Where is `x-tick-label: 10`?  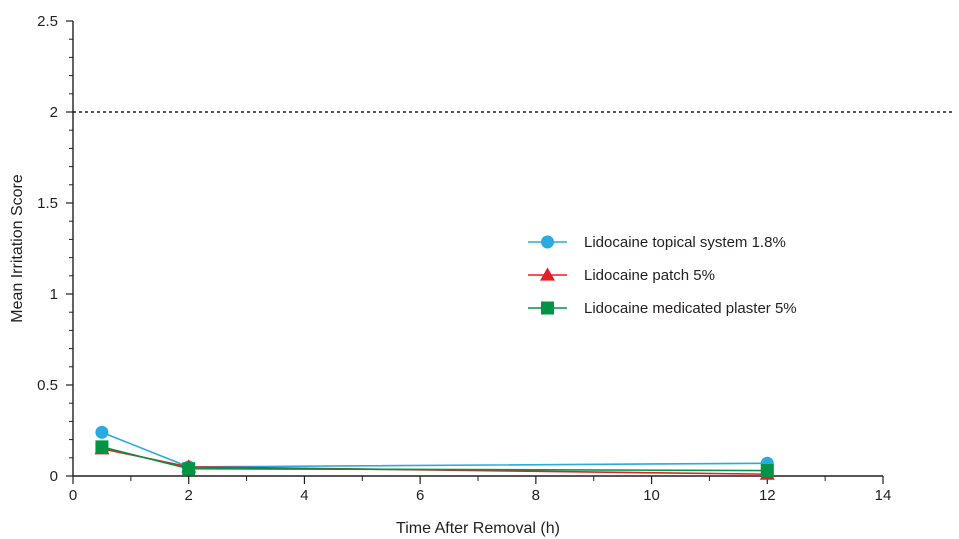
x-tick-label: 10 is located at coordinates (651, 495).